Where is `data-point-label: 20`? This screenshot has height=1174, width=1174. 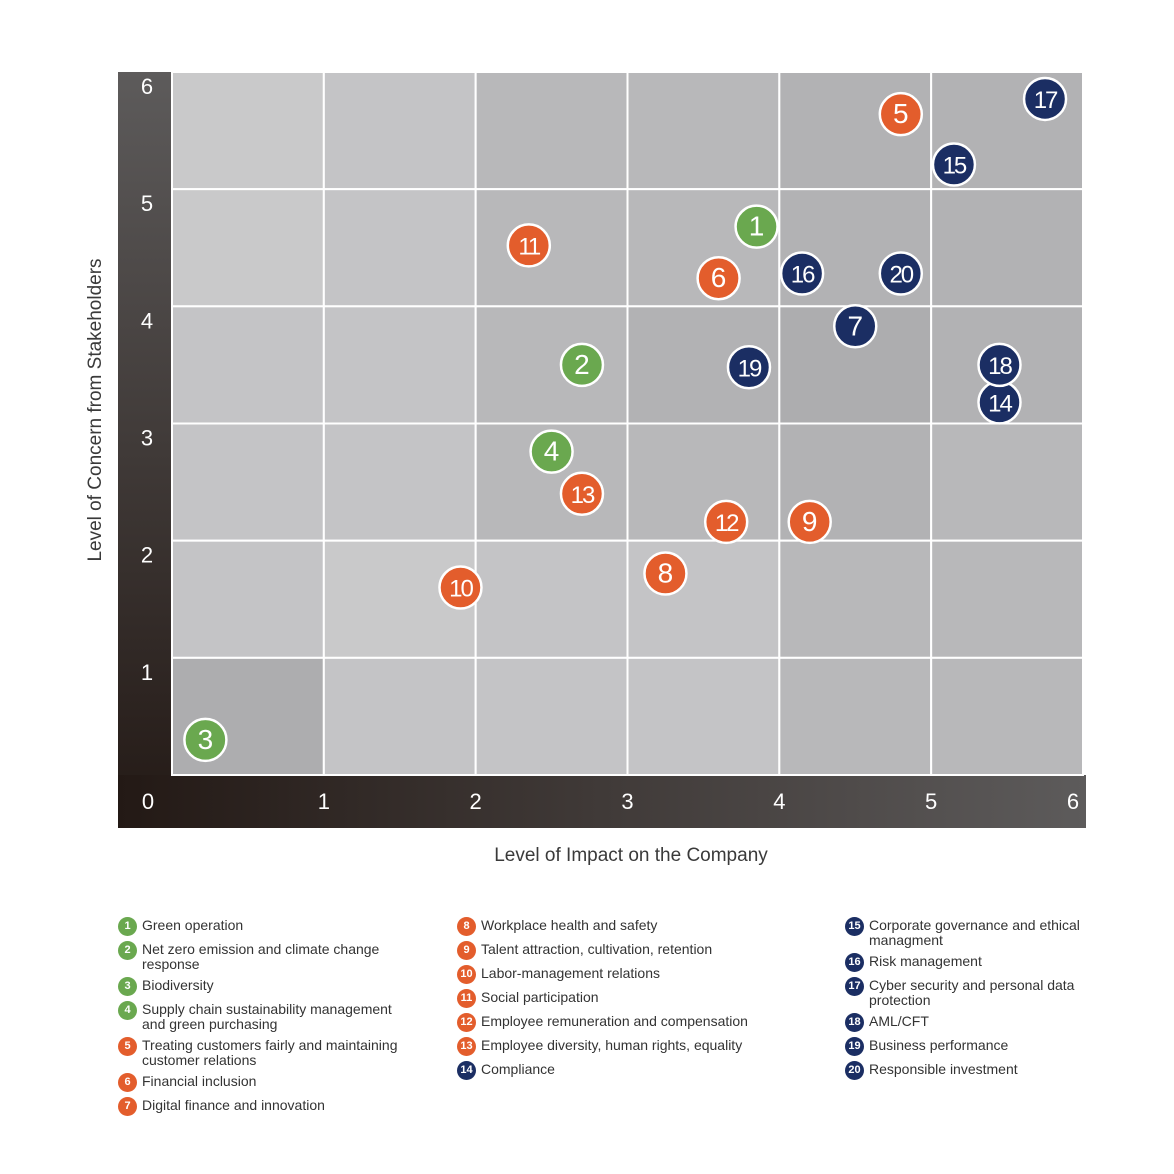
data-point-label: 20 is located at coordinates (901, 275).